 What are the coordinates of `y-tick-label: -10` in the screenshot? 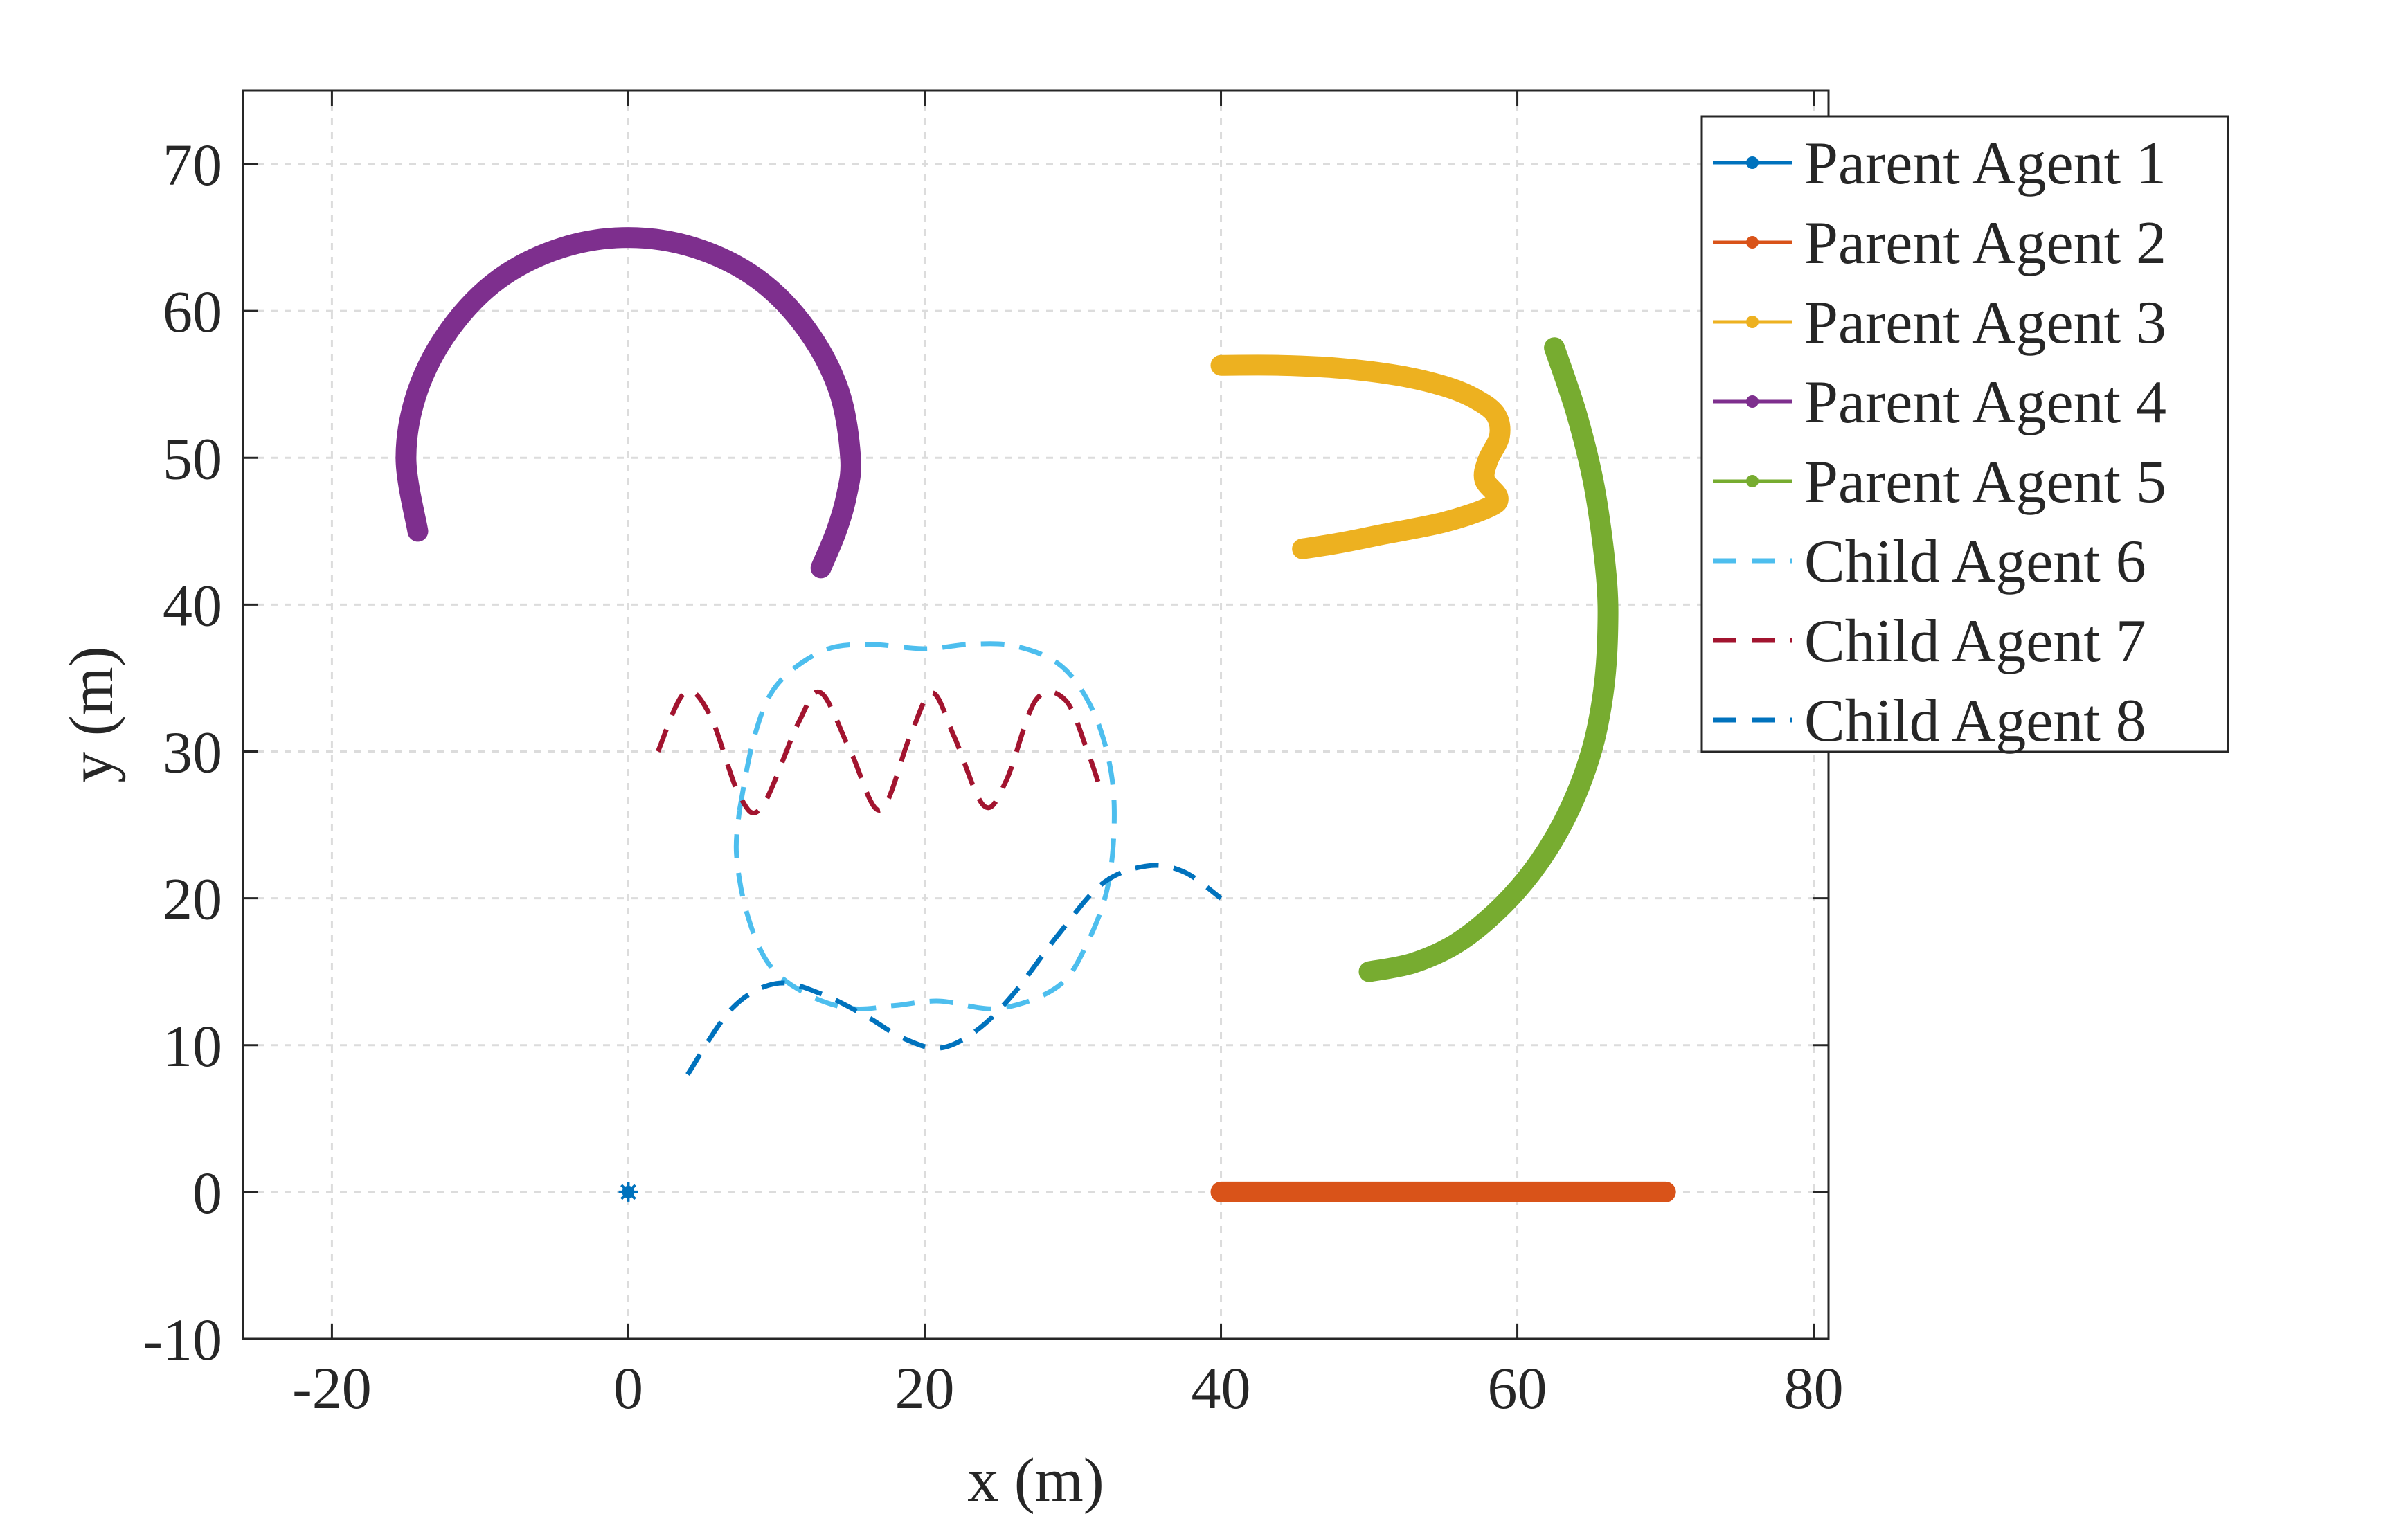 It's located at (183, 1339).